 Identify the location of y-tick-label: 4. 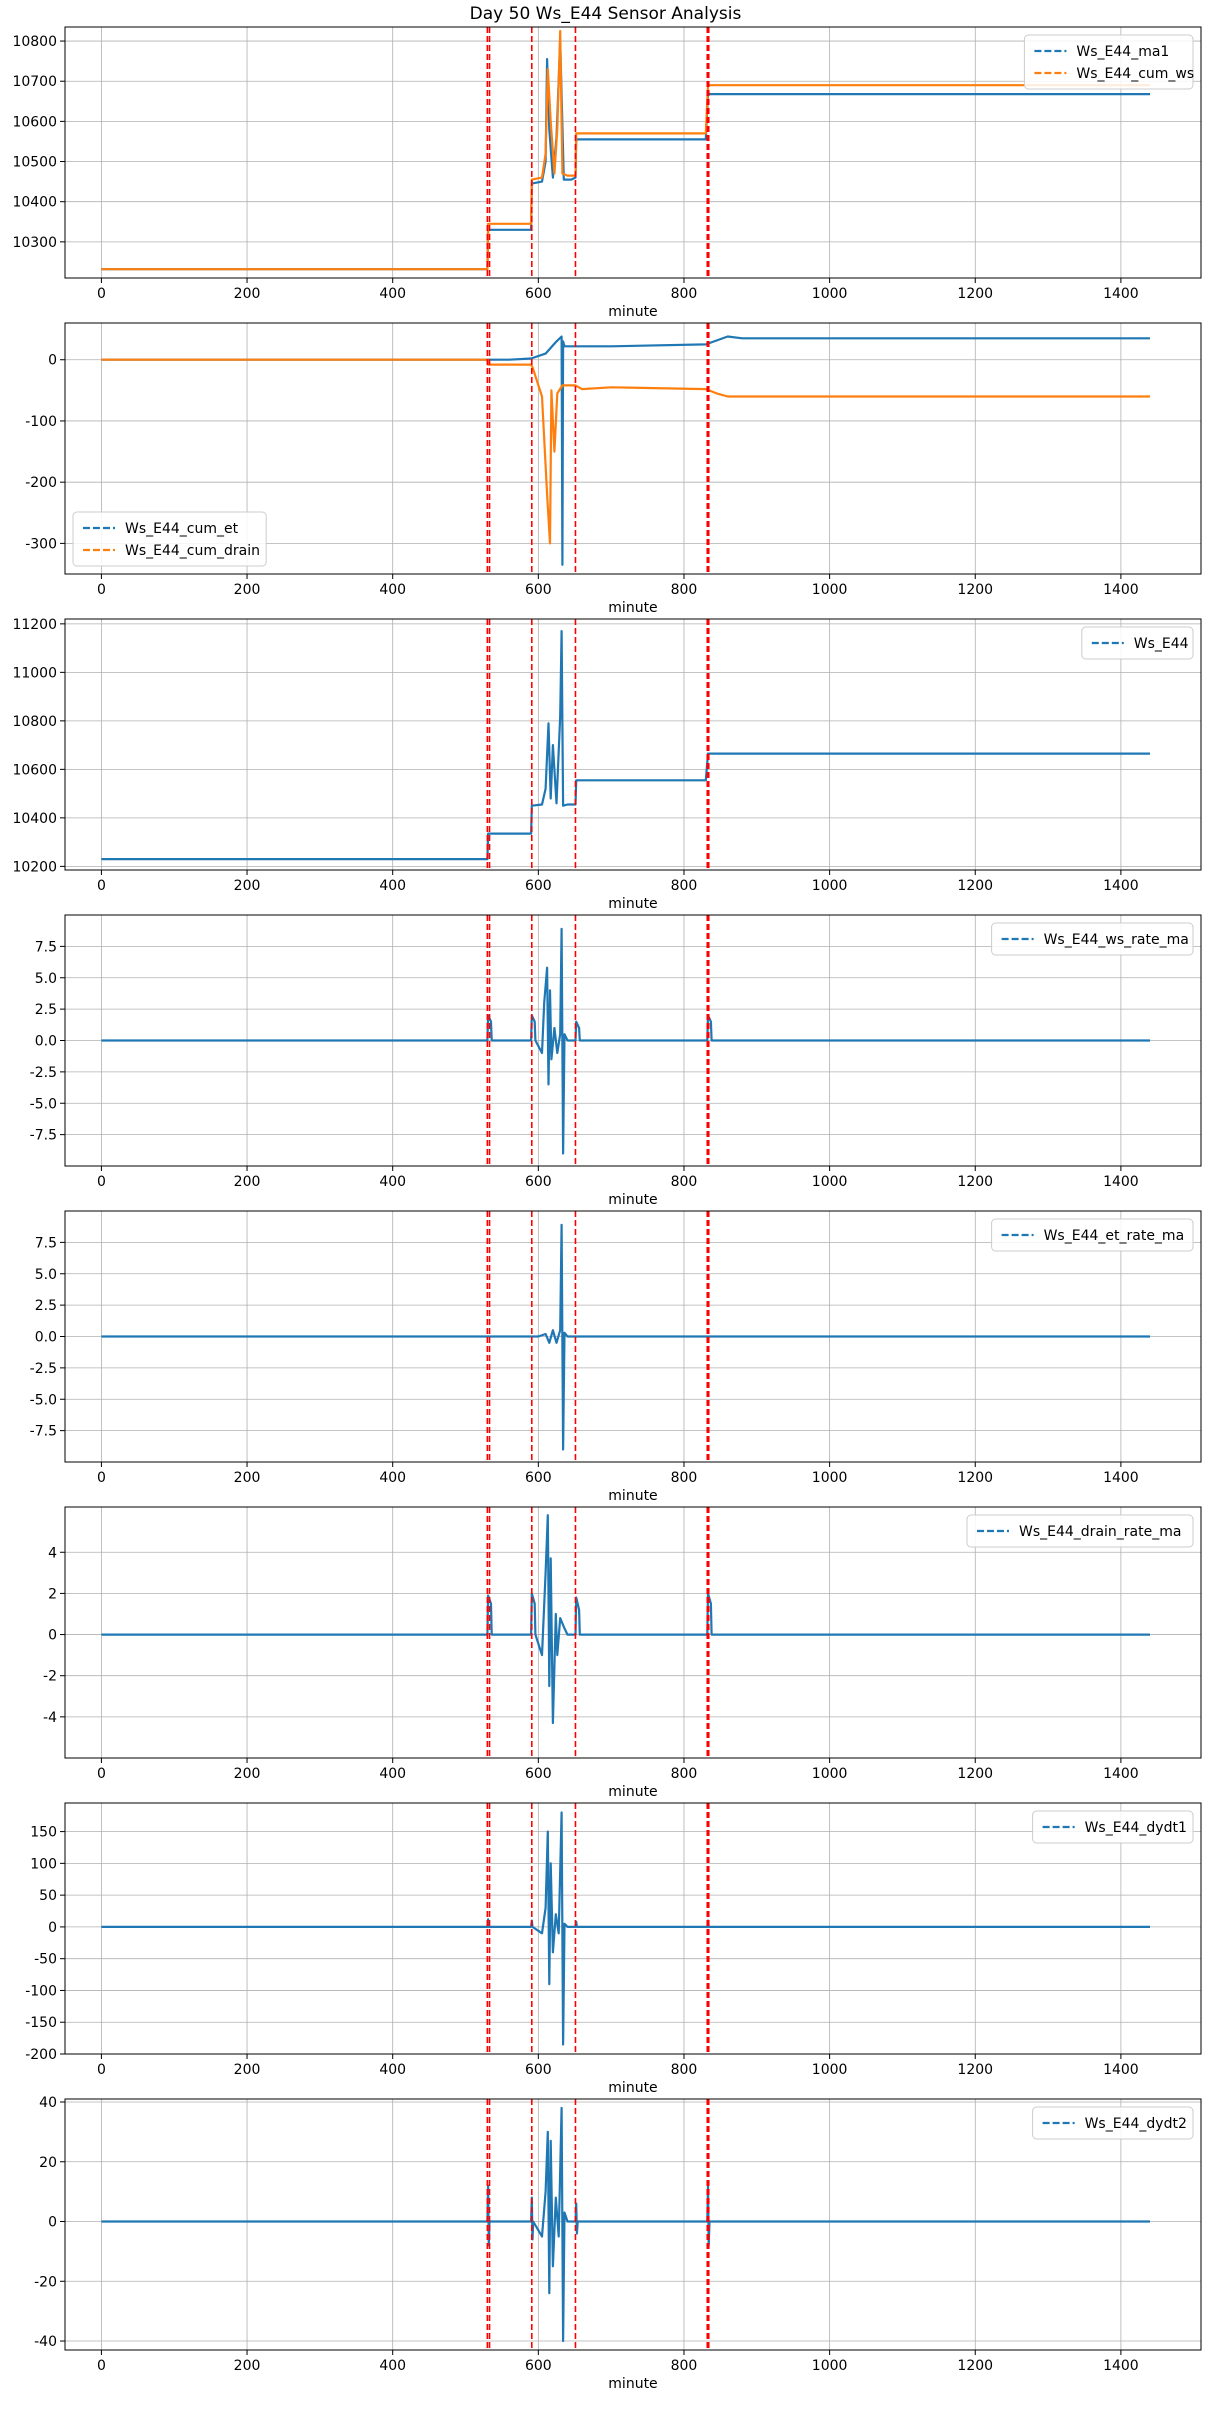
(52, 1553).